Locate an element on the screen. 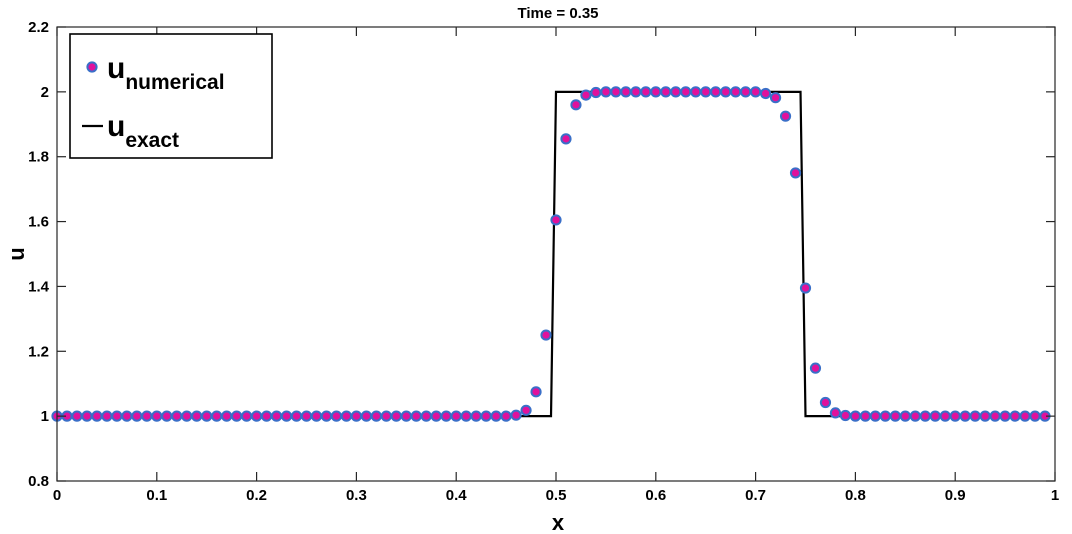  legend-label-exact: uexact is located at coordinates (143, 131).